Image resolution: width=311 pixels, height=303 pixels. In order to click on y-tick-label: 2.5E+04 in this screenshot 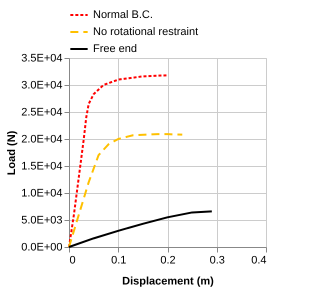, I will do `click(41, 112)`.